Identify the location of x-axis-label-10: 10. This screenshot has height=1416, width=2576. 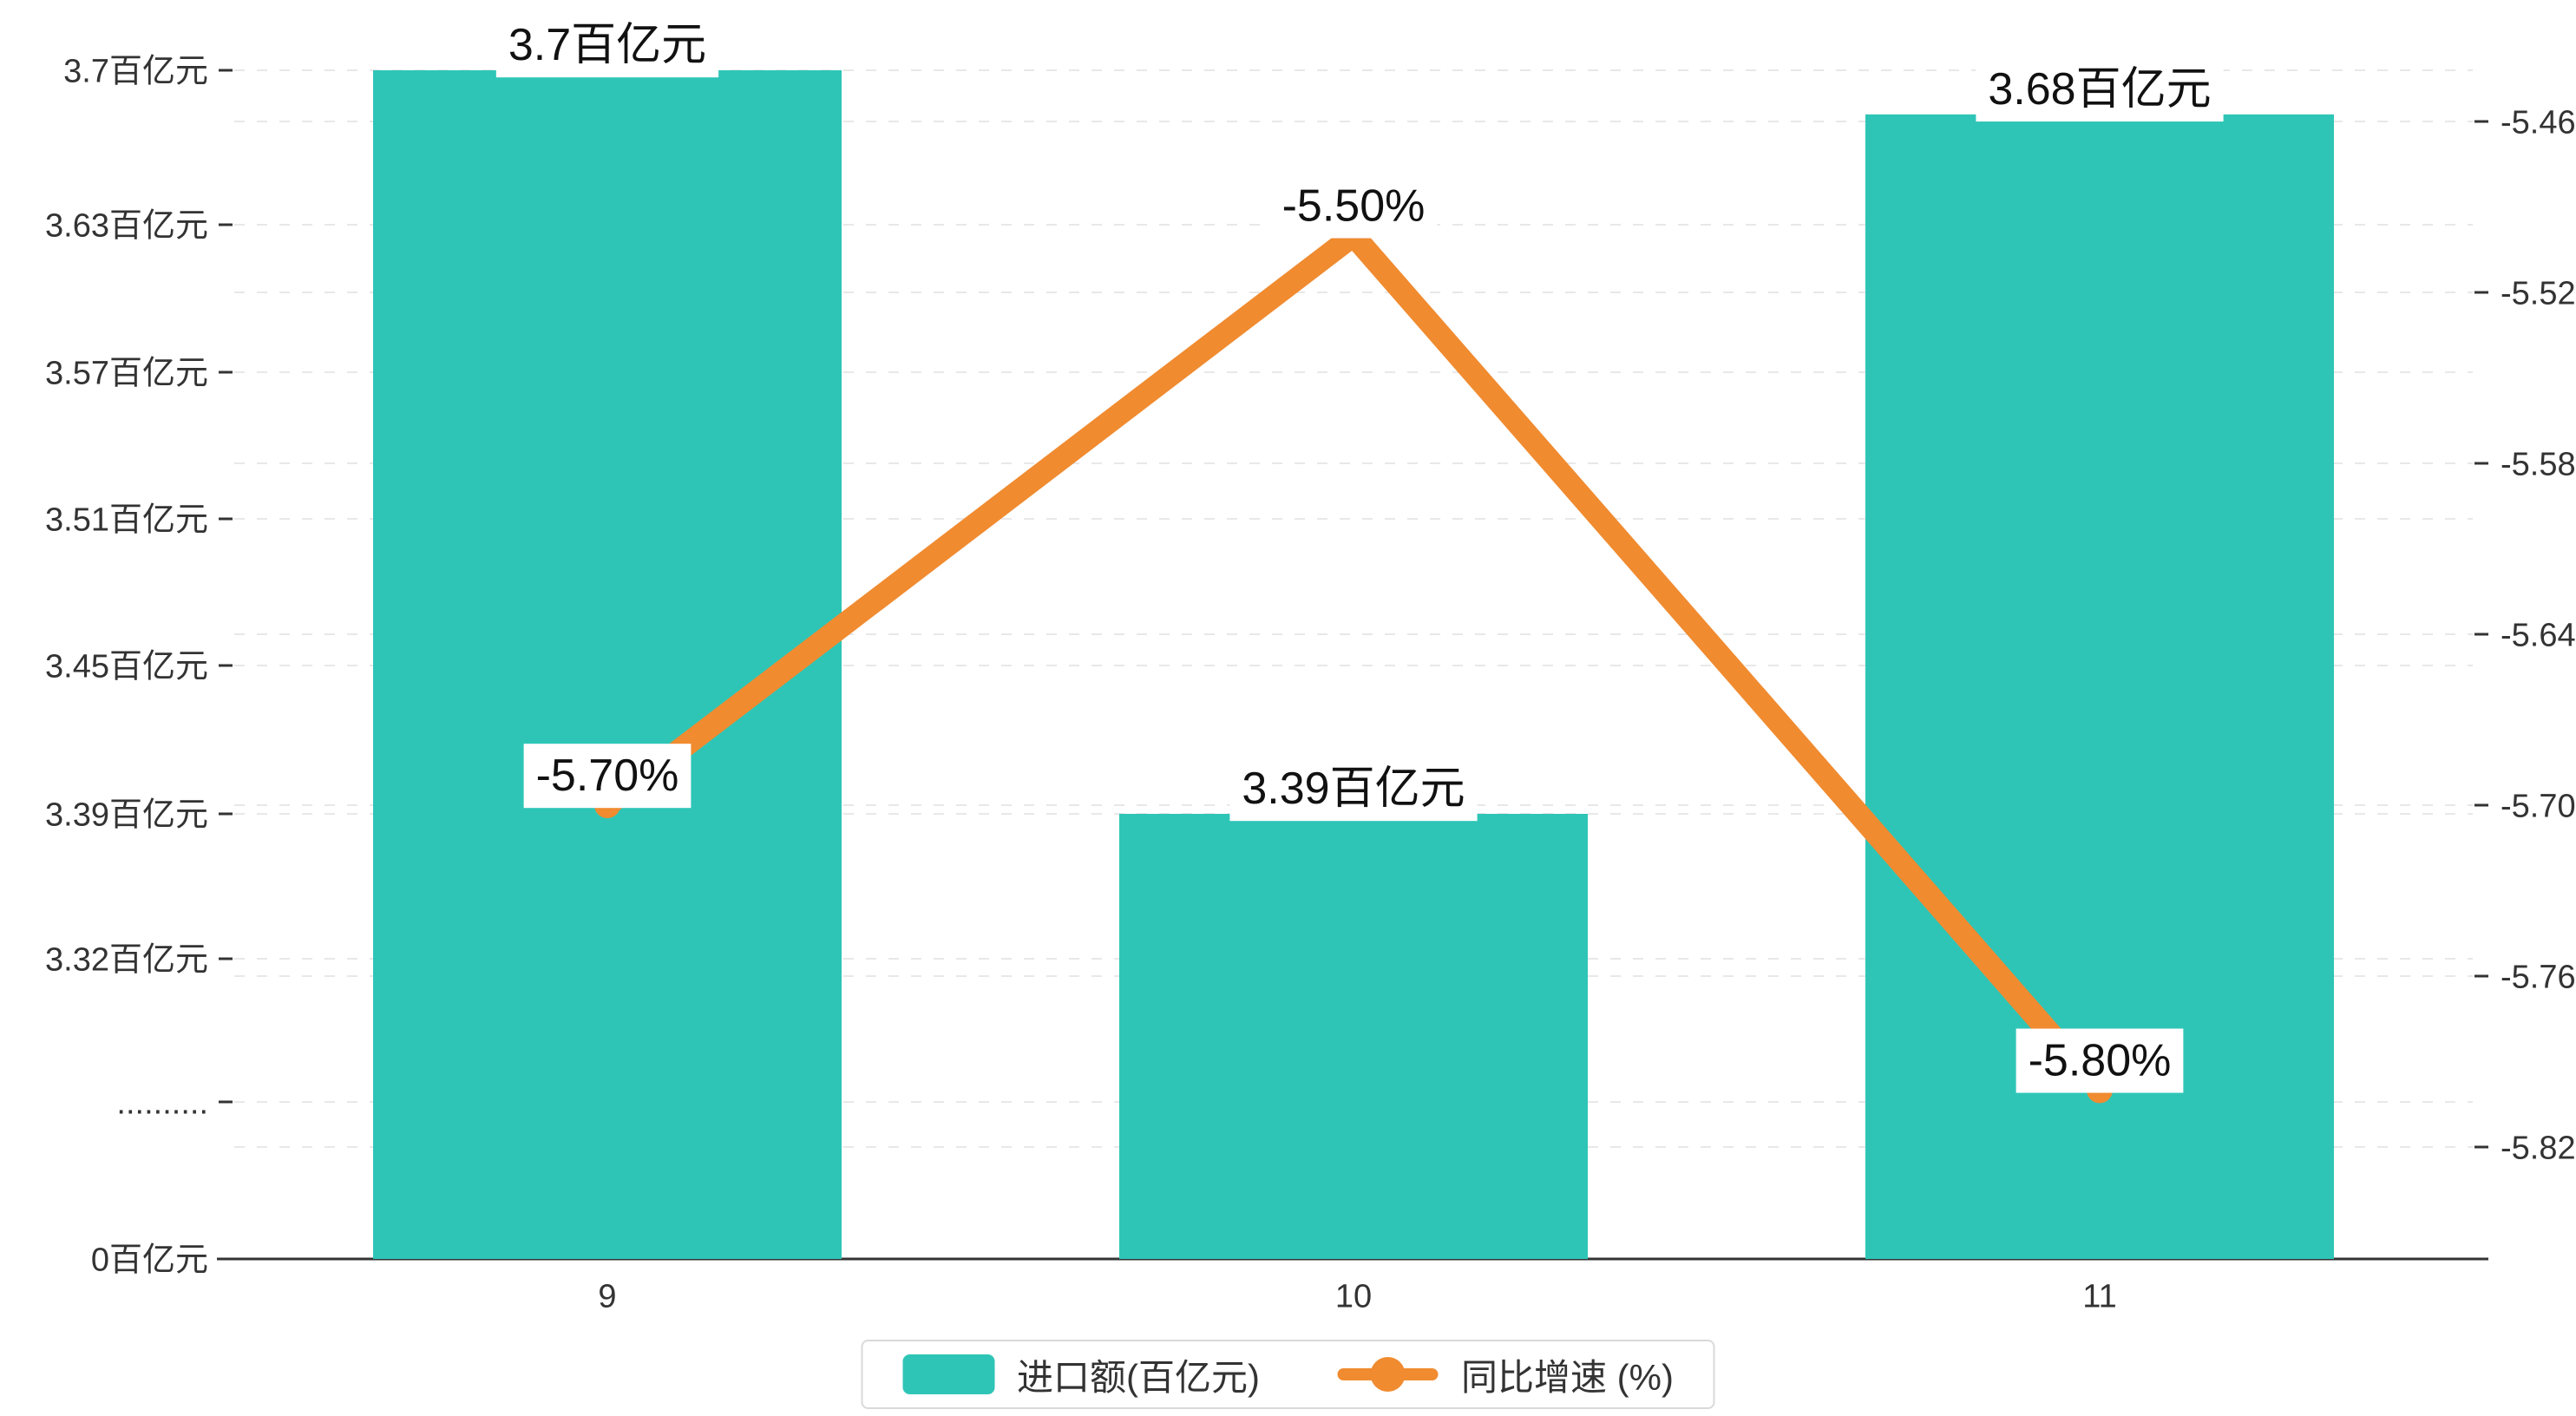
(1353, 1296).